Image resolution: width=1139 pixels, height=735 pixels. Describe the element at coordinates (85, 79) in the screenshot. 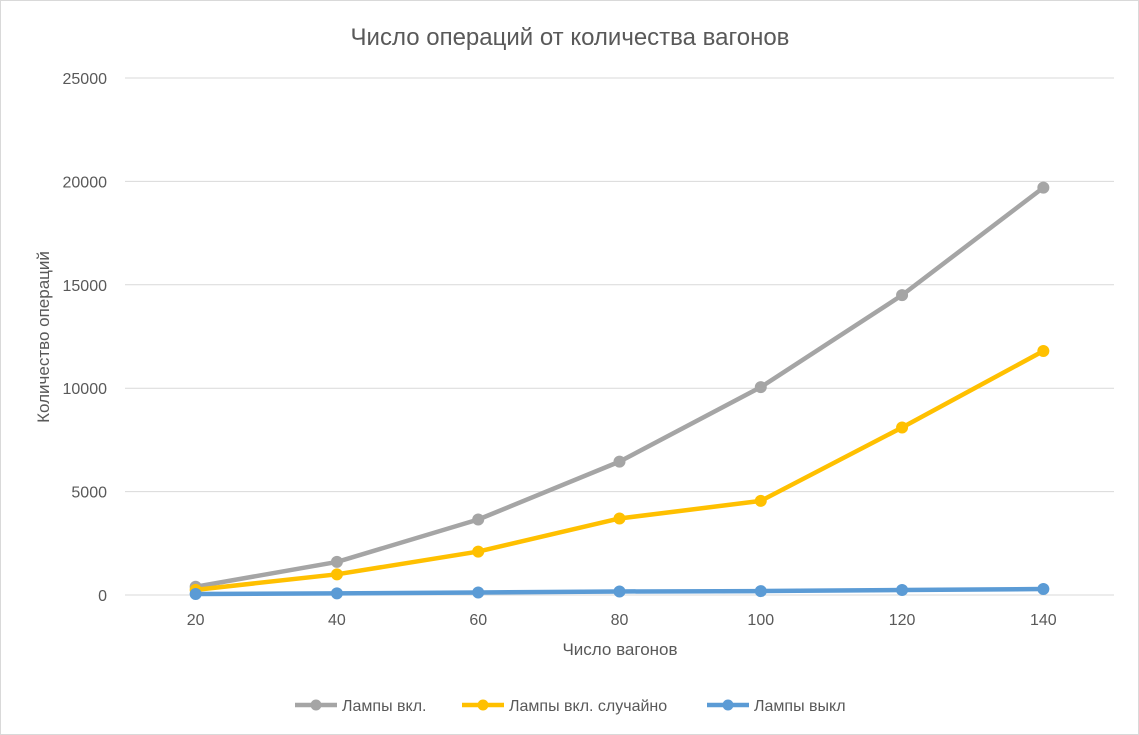

I see `y-tick-label: 25000` at that location.